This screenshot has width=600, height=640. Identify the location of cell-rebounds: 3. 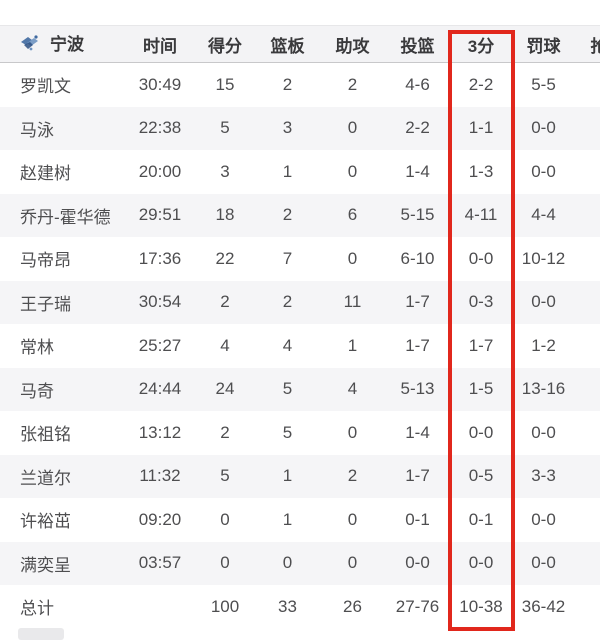
(287, 128).